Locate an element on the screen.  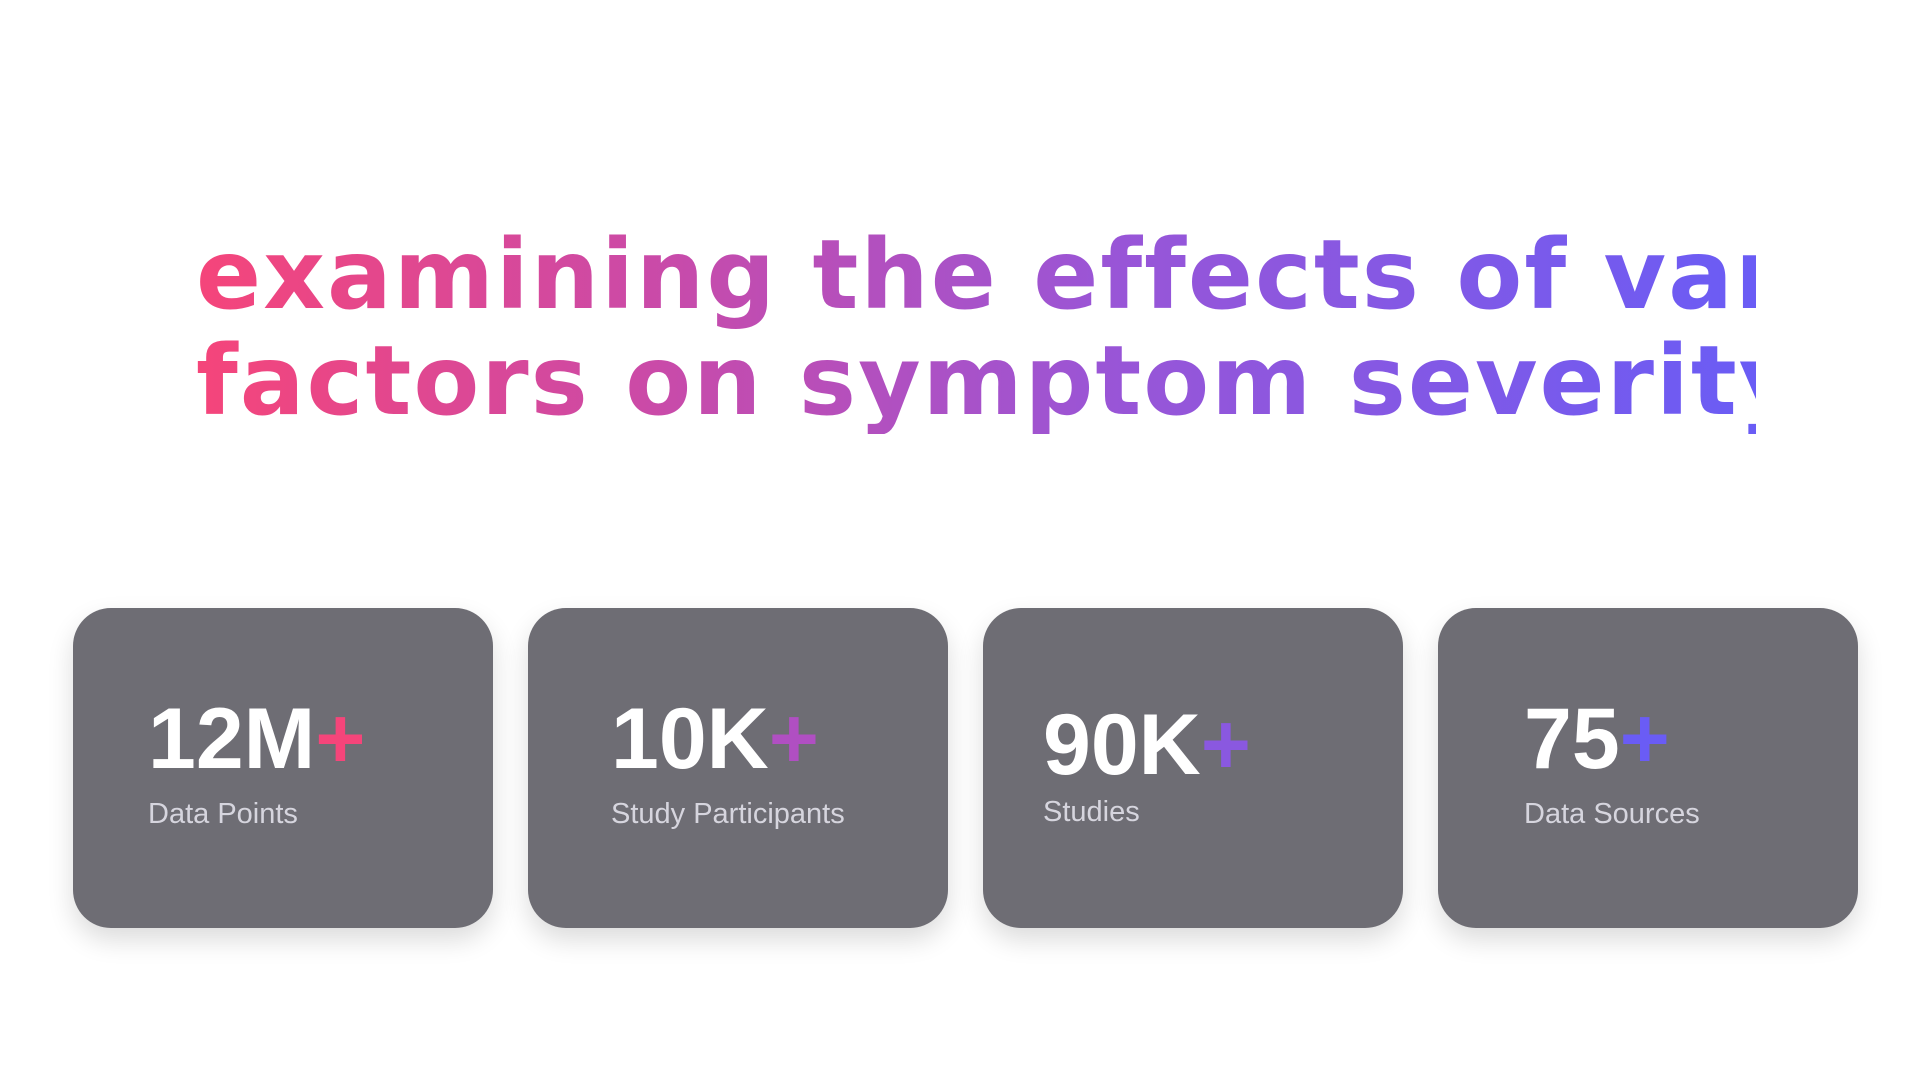
stat-number: 90K is located at coordinates (1122, 745).